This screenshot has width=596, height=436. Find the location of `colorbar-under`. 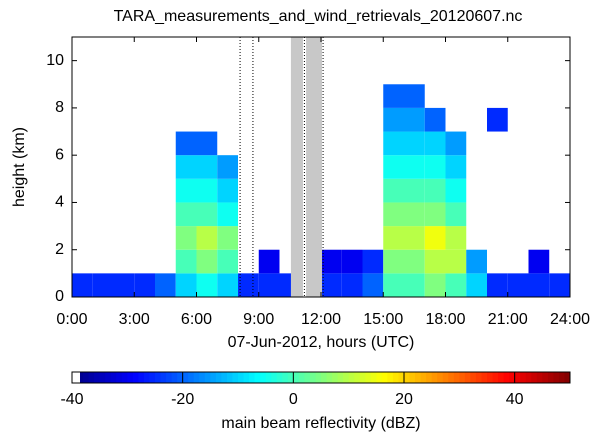

colorbar-under is located at coordinates (76, 377).